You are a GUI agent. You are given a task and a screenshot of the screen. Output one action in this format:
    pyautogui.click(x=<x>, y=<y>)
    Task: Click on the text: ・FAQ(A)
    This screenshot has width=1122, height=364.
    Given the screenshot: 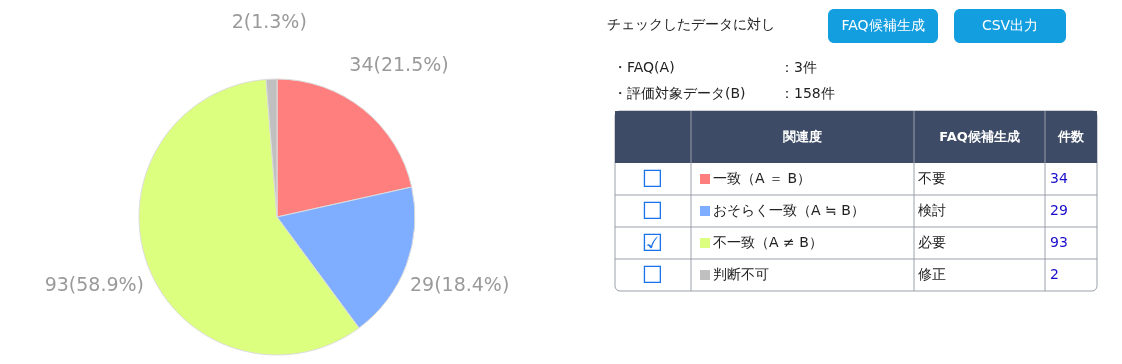 What is the action you would take?
    pyautogui.click(x=644, y=67)
    